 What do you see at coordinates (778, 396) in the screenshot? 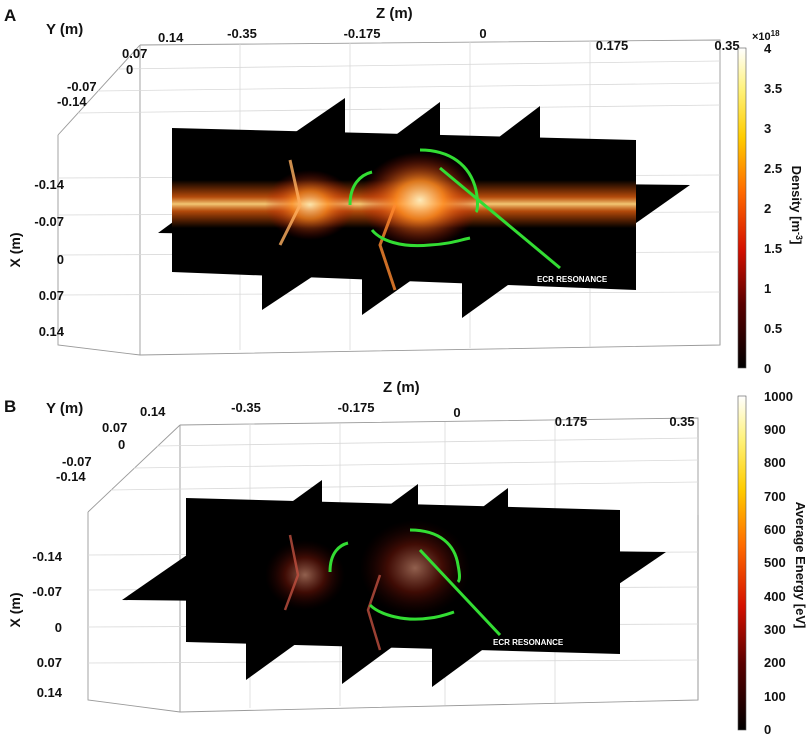
I see `panel-b-cbar-tick: 1000` at bounding box center [778, 396].